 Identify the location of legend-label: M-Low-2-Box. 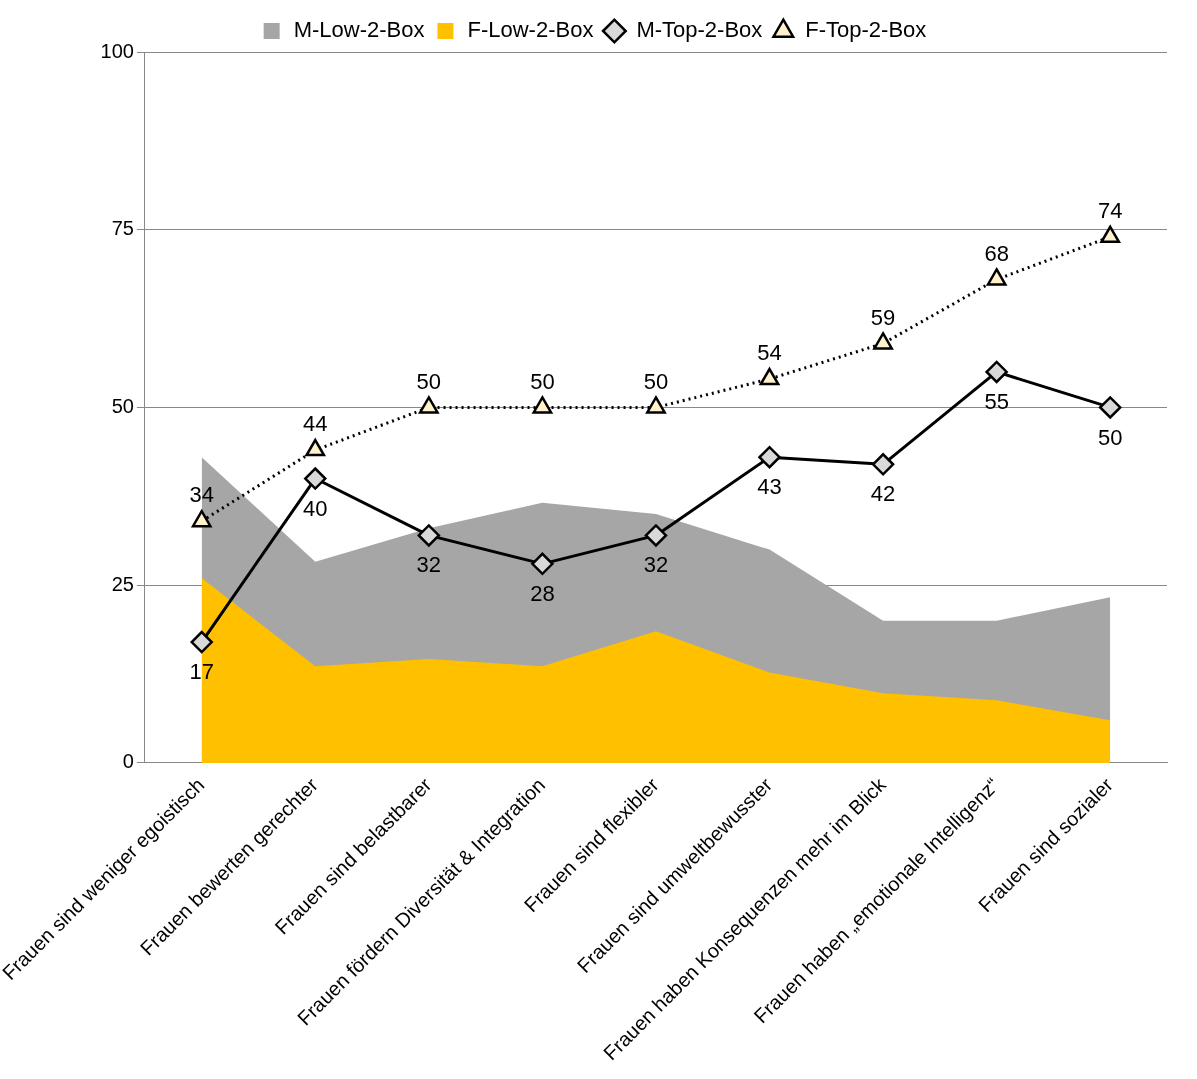
(359, 30).